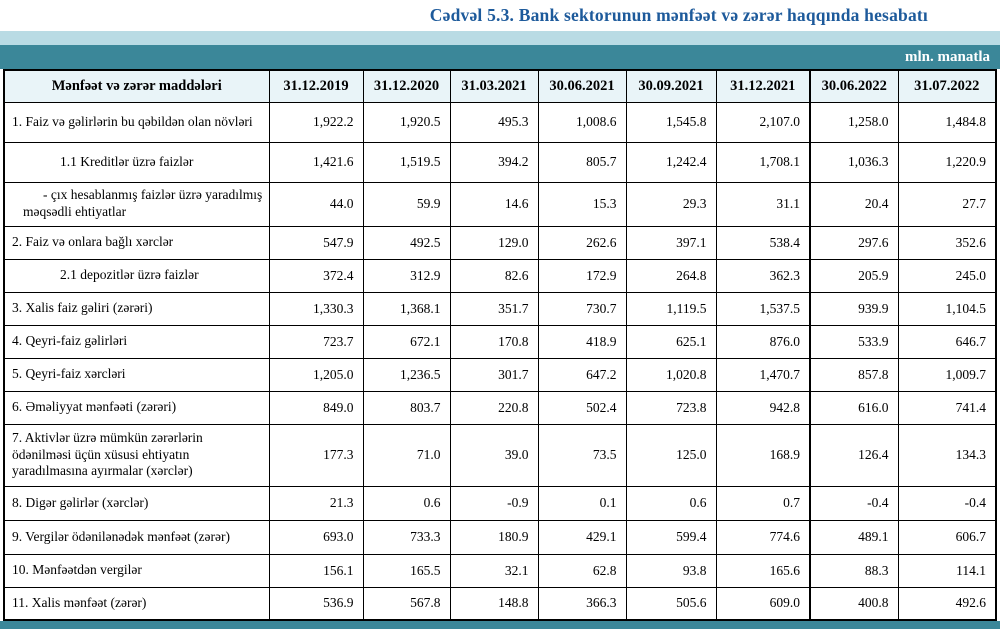 This screenshot has height=629, width=1000. I want to click on date-column-header: 31.07.2022, so click(947, 86).